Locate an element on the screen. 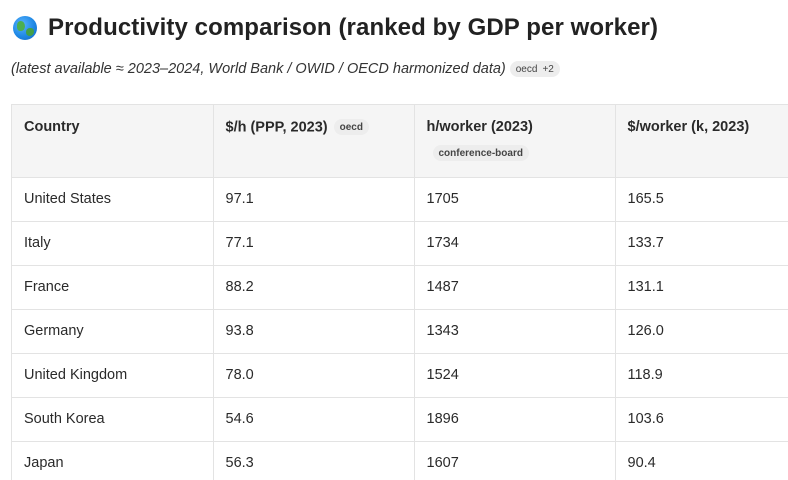 The width and height of the screenshot is (788, 480). cell-hours-per-worker: 1607 is located at coordinates (515, 460).